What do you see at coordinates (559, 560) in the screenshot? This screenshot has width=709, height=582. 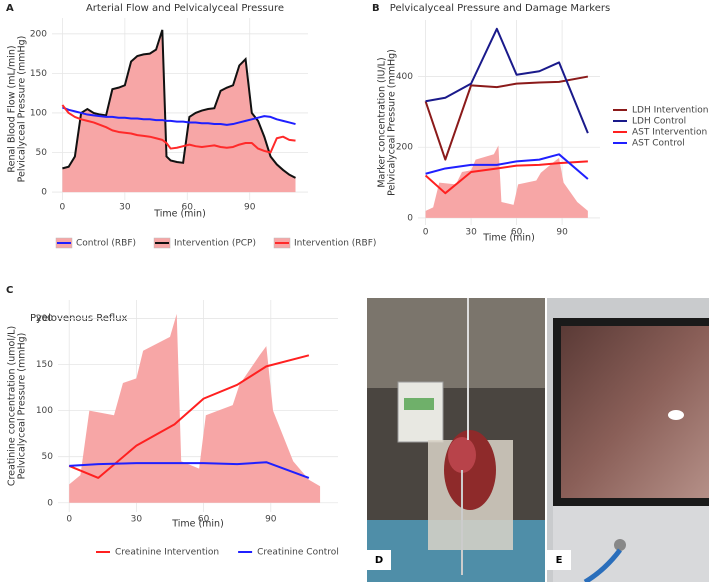 I see `photo-label: E` at bounding box center [559, 560].